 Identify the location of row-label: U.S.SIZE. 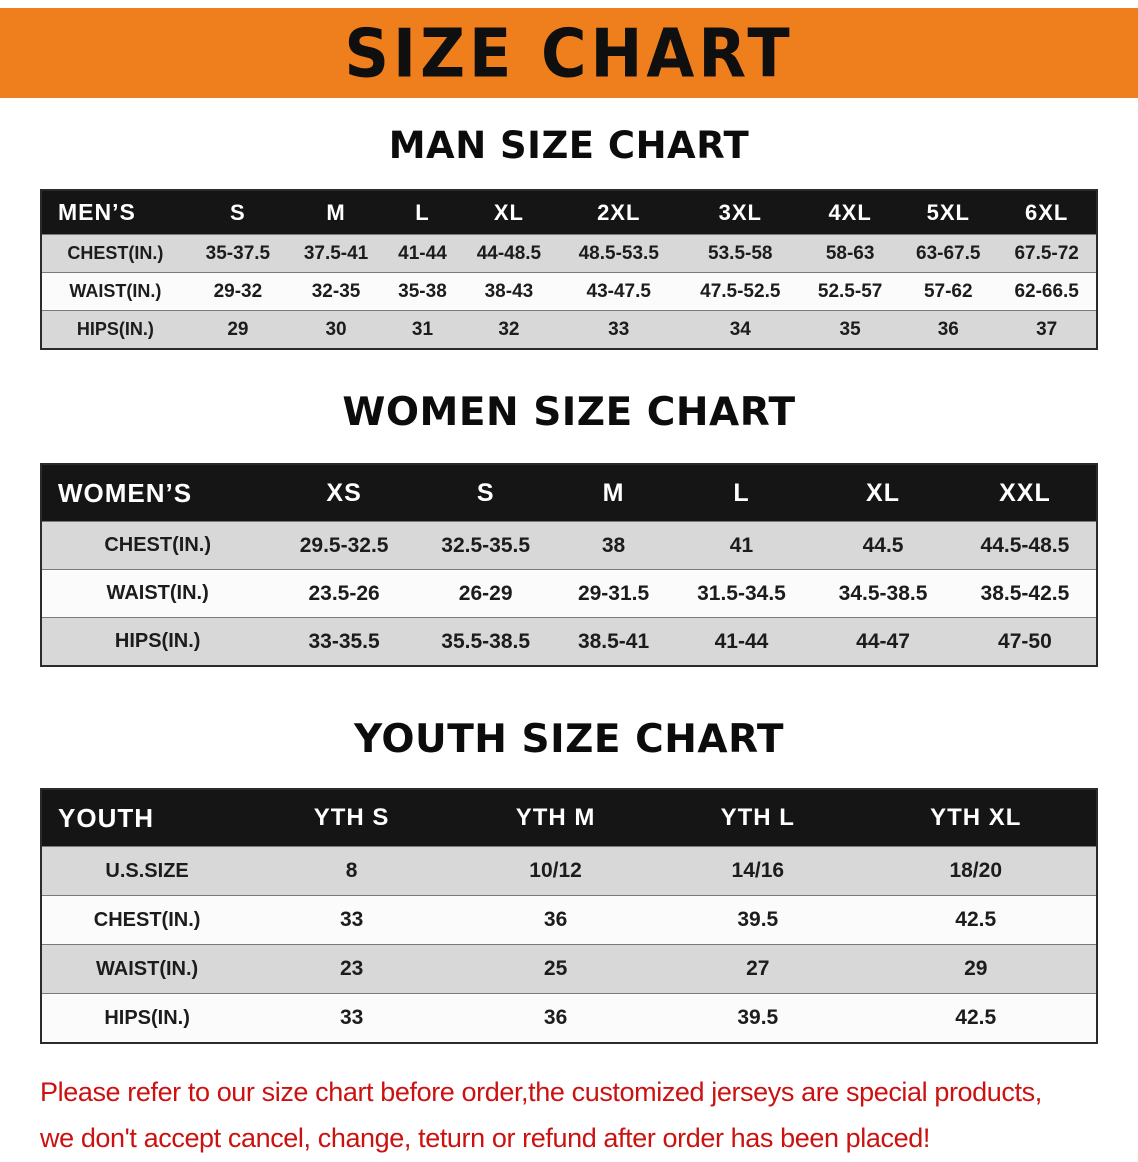
(147, 870).